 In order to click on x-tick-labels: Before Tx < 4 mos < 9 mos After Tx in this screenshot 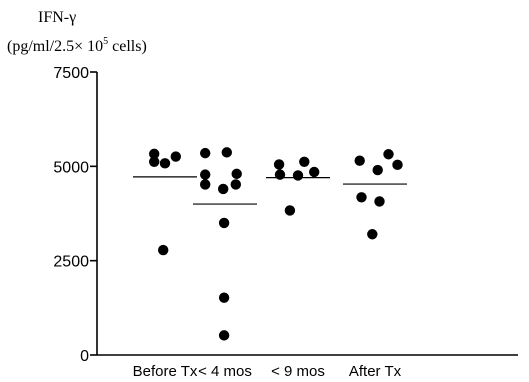, I will do `click(267, 371)`.